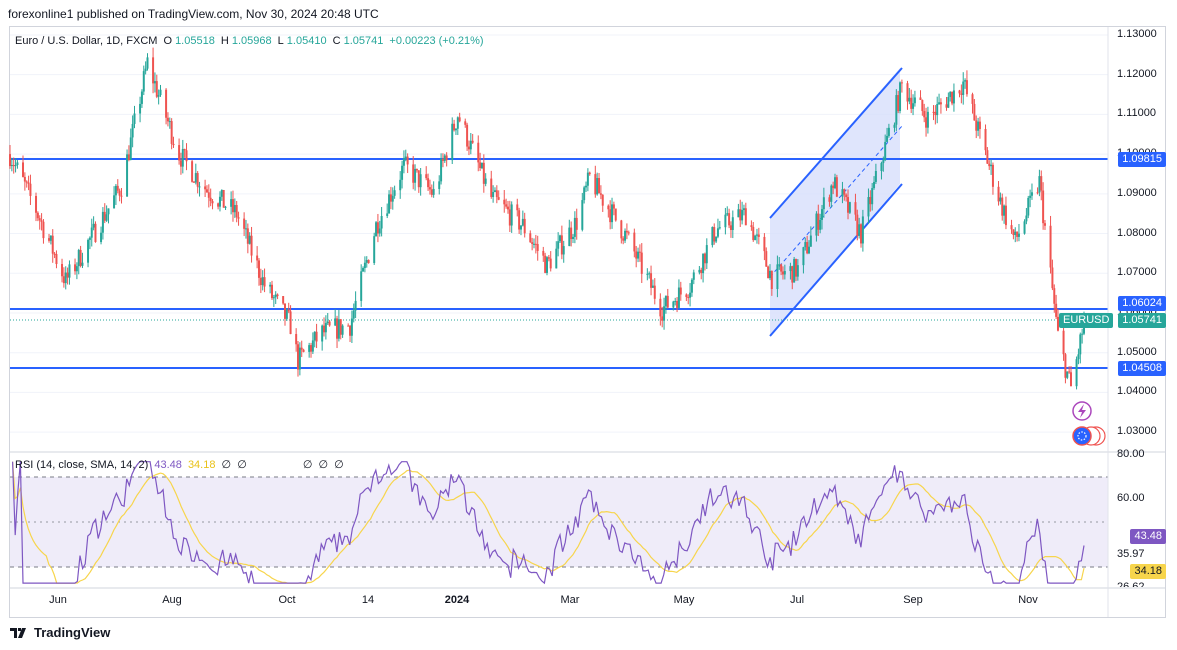  What do you see at coordinates (1082, 411) in the screenshot?
I see `lightning-icon` at bounding box center [1082, 411].